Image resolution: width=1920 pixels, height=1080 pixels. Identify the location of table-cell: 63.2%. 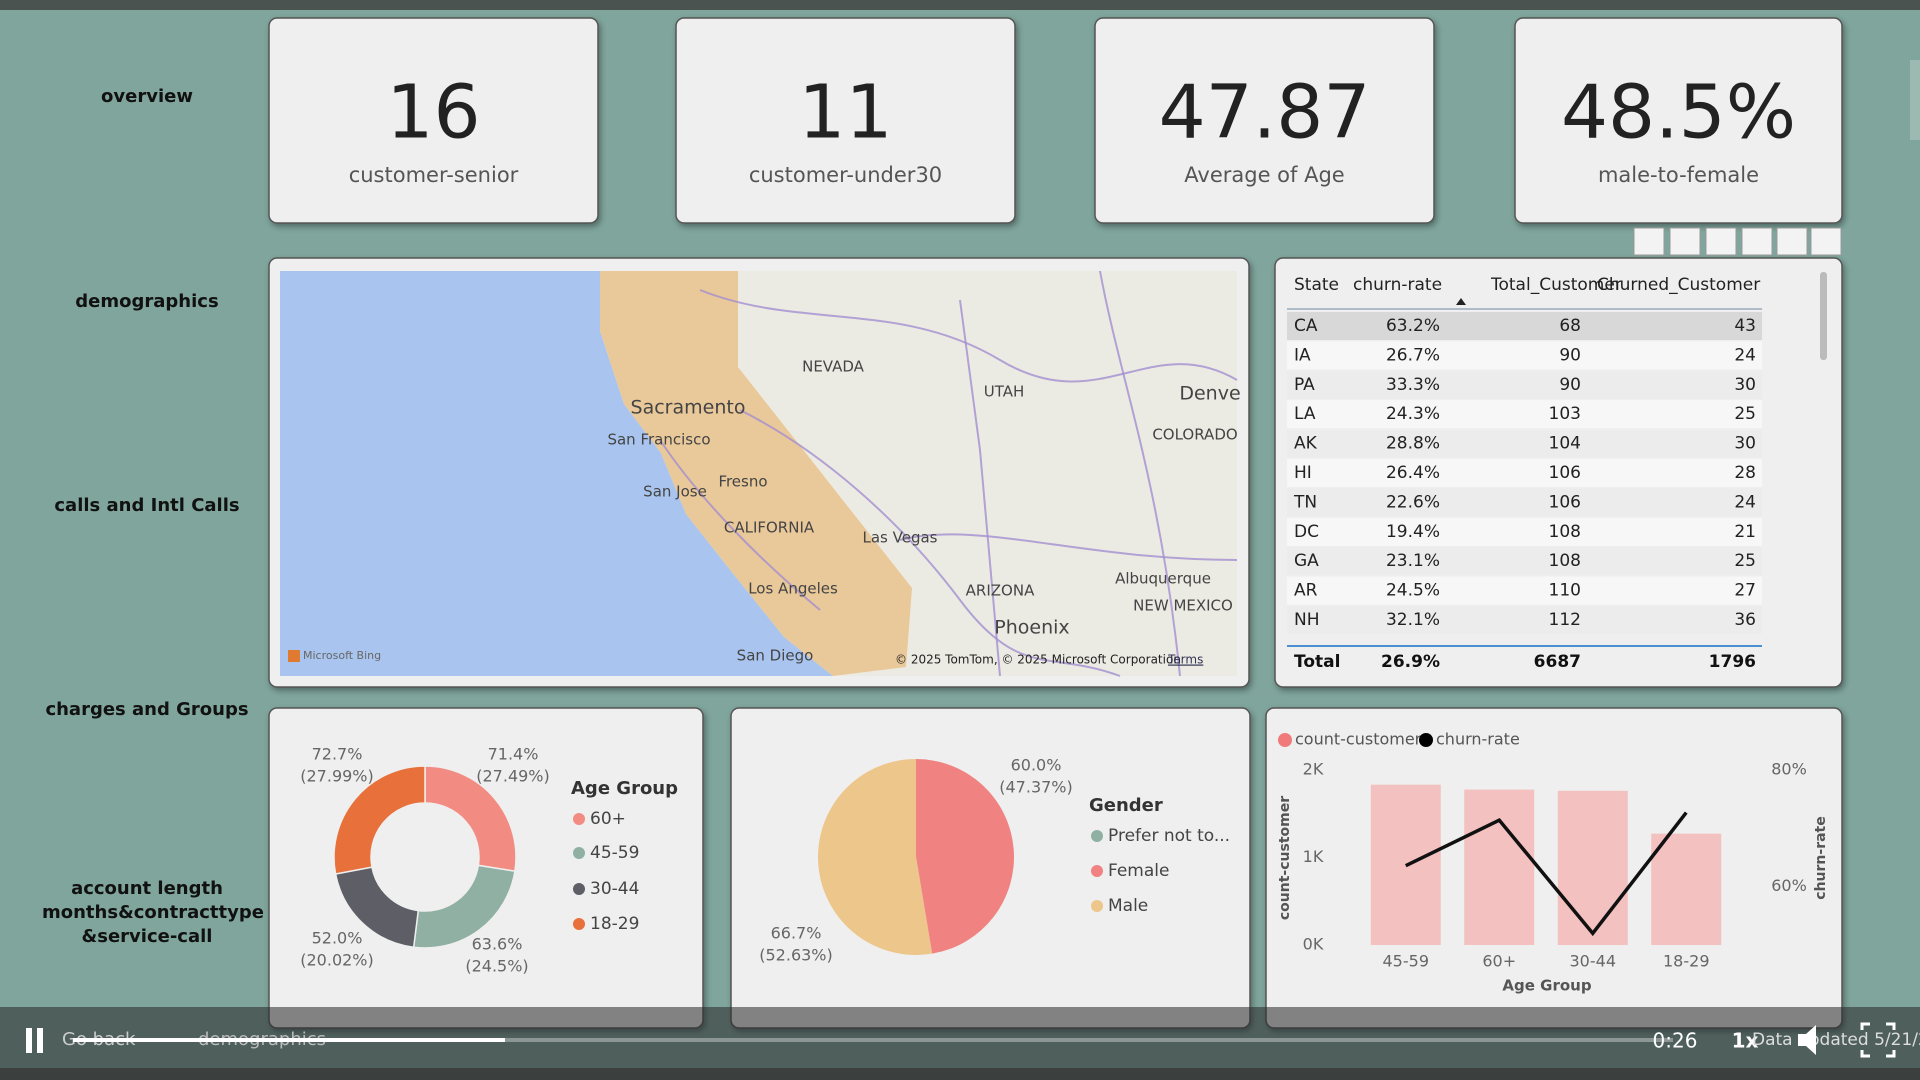
(1413, 326).